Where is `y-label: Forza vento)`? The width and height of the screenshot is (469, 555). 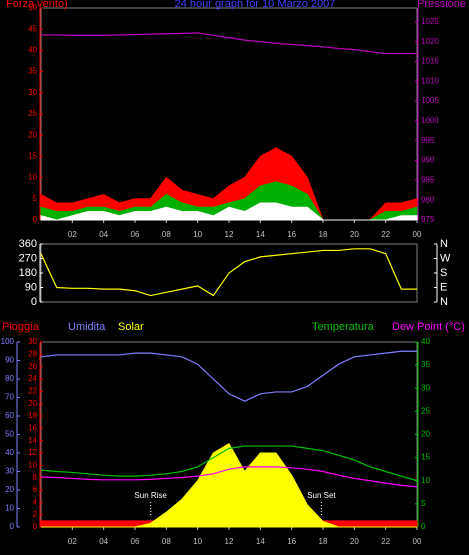 y-label: Forza vento) is located at coordinates (37, 5).